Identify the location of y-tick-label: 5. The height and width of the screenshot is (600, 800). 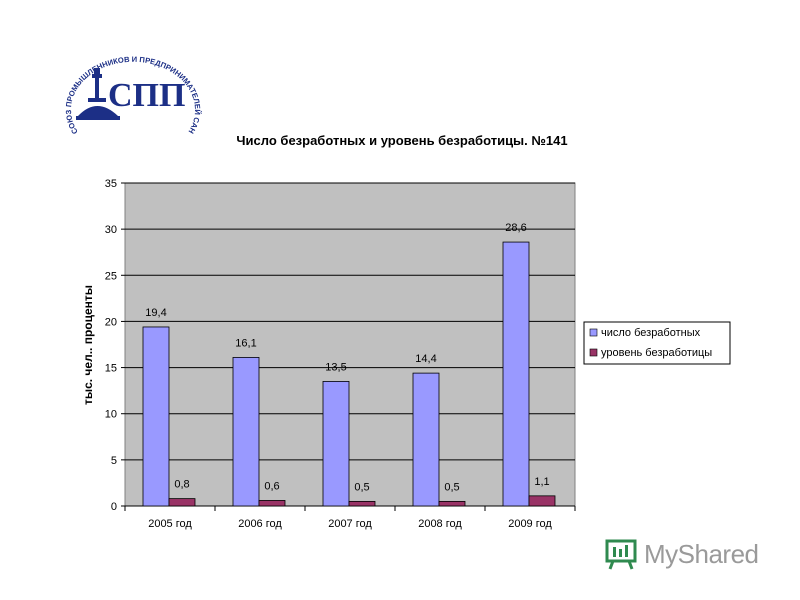
(114, 461).